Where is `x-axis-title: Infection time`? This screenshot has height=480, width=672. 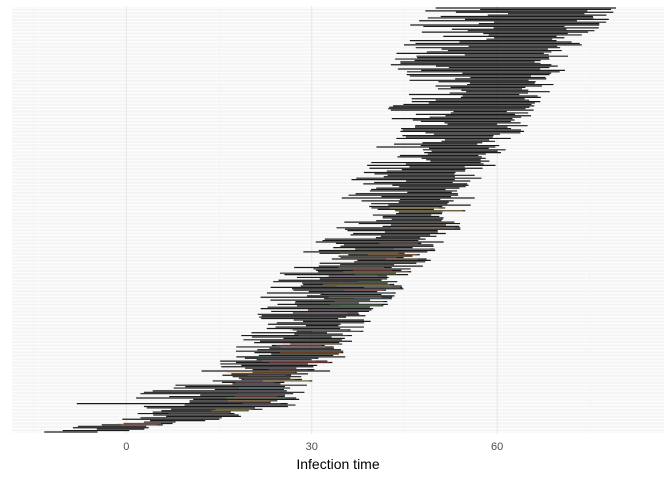 x-axis-title: Infection time is located at coordinates (337, 464).